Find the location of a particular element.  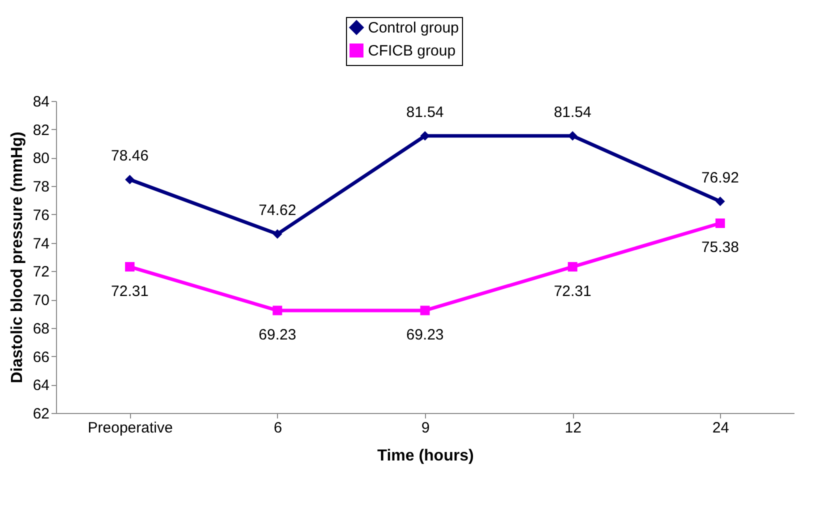

x-tick-label: 24 is located at coordinates (721, 428).